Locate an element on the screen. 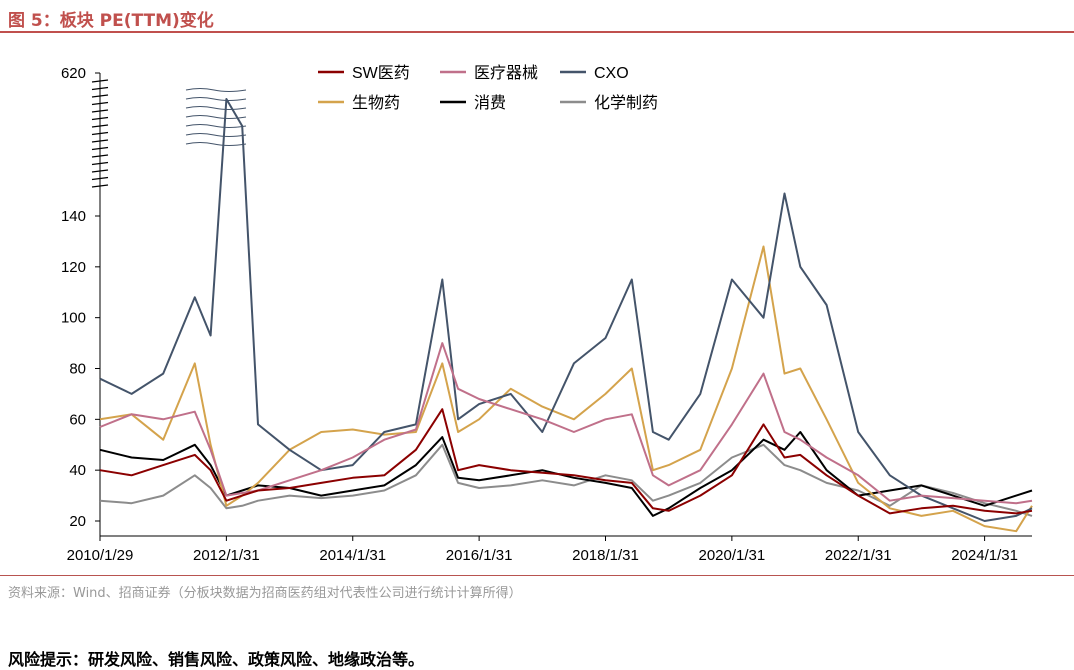 The width and height of the screenshot is (1074, 670). risk-warning: 风险提示：研发风险、销售风险、政策风险、地缘政治等。 is located at coordinates (216, 659).